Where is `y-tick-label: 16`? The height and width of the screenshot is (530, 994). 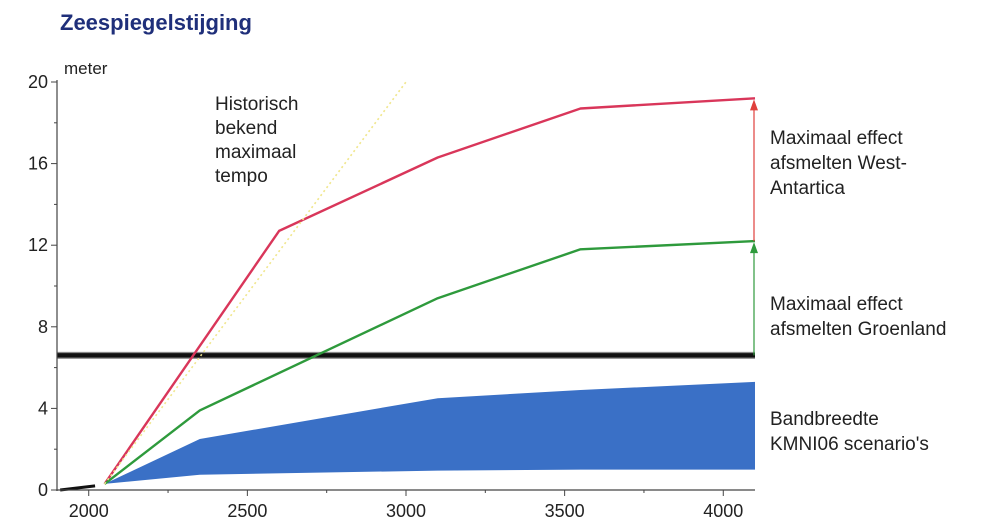 y-tick-label: 16 is located at coordinates (38, 164).